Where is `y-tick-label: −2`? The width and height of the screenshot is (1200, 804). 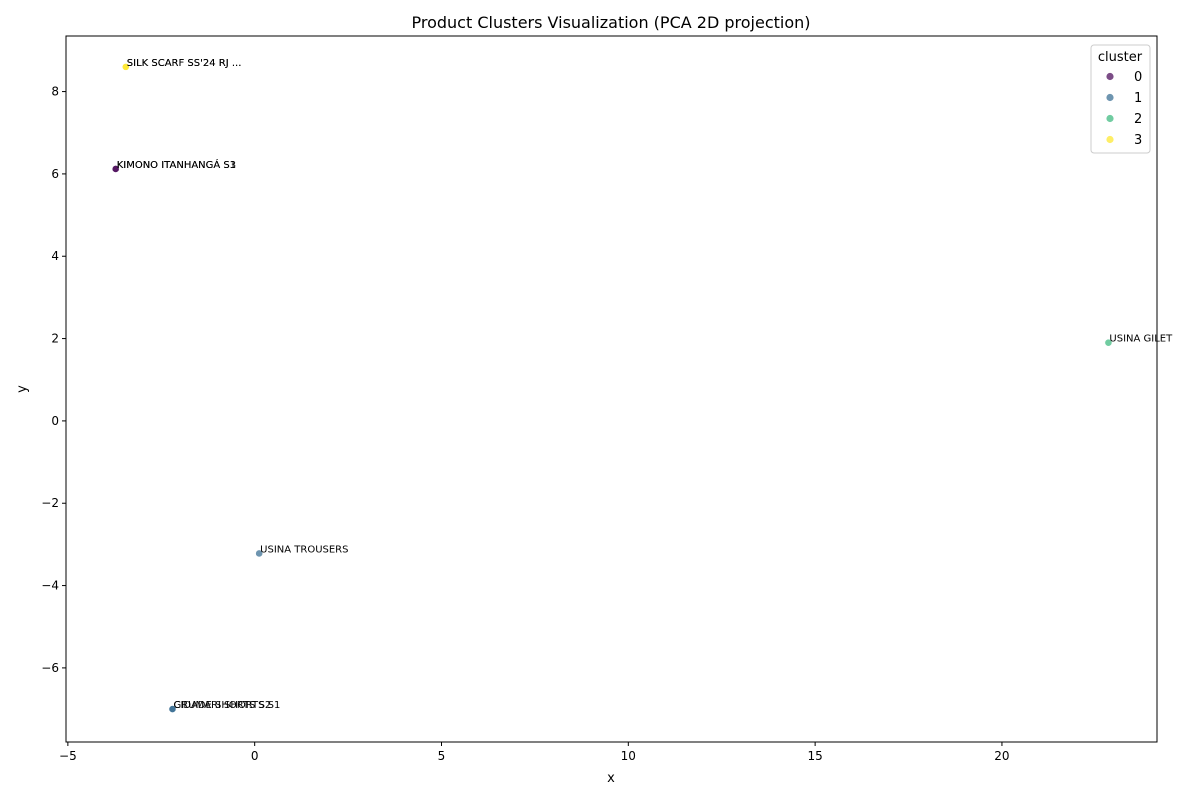
y-tick-label: −2 is located at coordinates (50, 503).